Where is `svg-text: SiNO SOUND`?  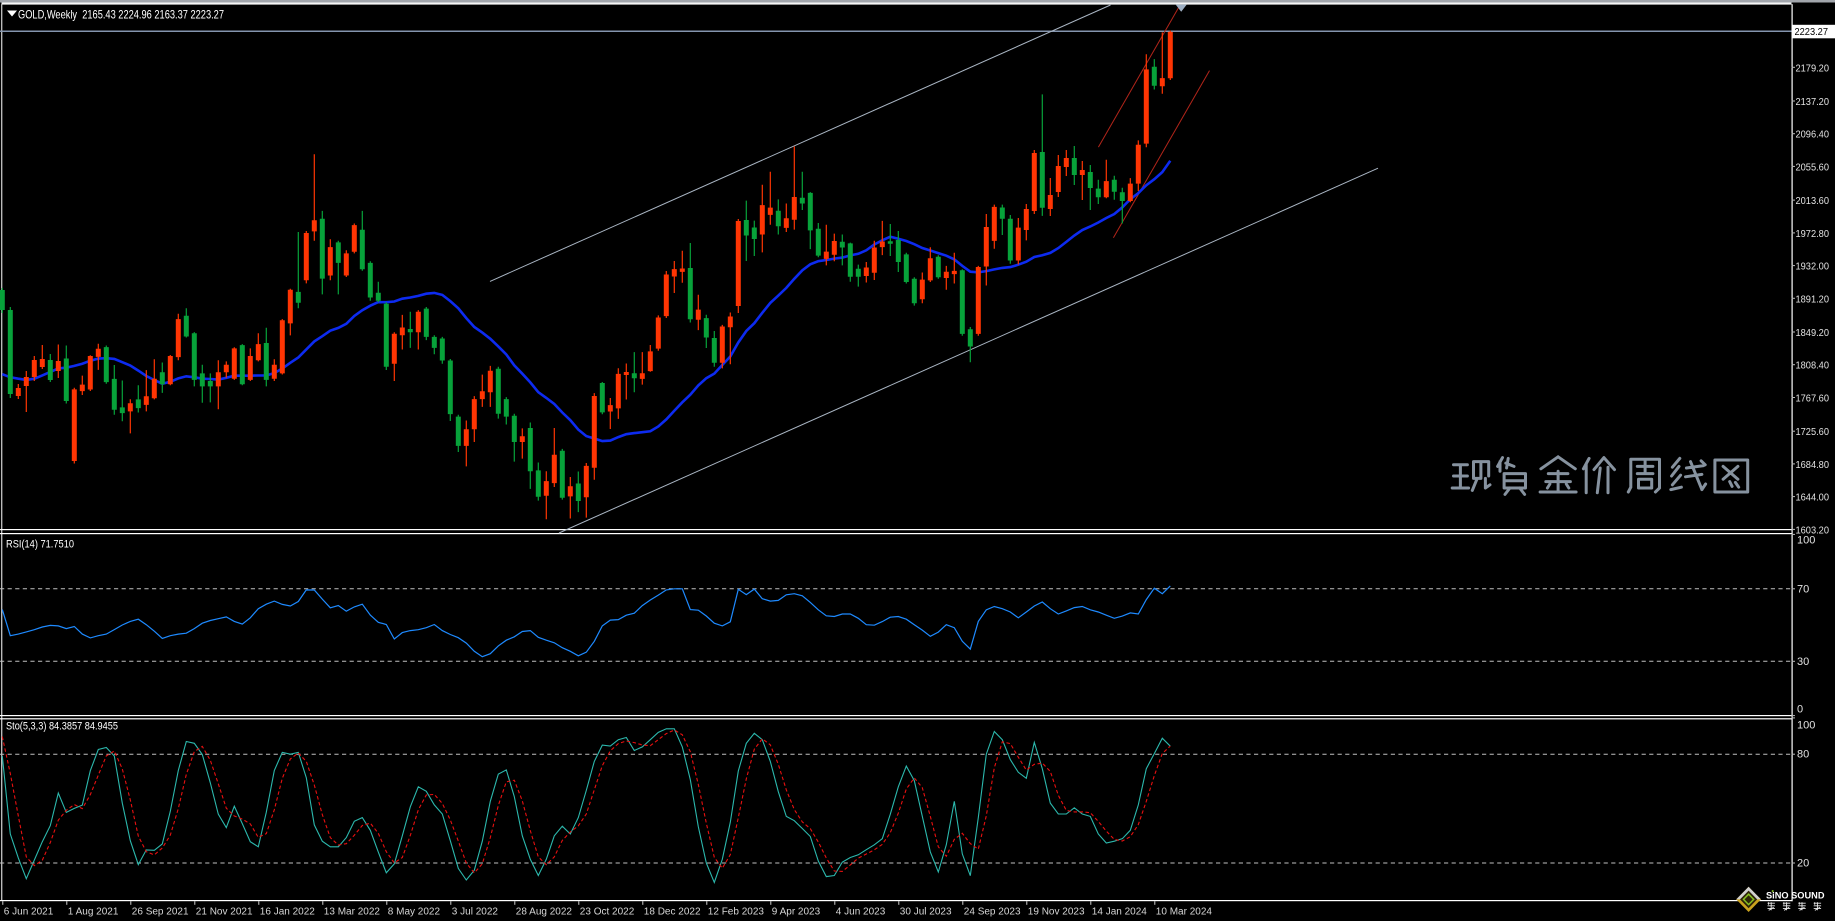 svg-text: SiNO SOUND is located at coordinates (1795, 895).